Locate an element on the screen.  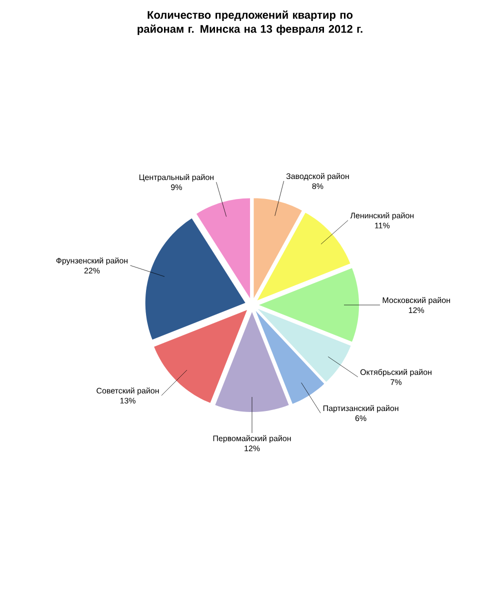
slice-label: Партизанский район is located at coordinates (360, 409).